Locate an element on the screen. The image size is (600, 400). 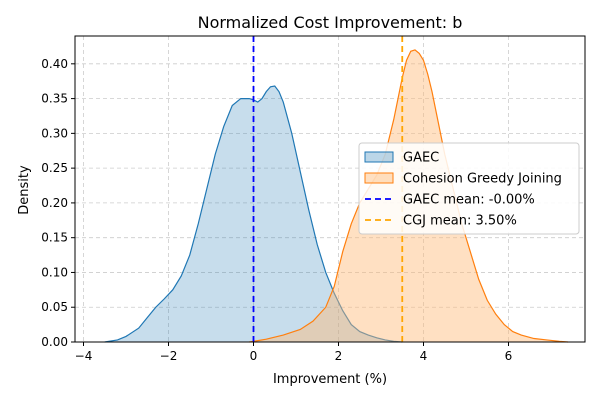
y-tick-label: 0.20 is located at coordinates (54, 203).